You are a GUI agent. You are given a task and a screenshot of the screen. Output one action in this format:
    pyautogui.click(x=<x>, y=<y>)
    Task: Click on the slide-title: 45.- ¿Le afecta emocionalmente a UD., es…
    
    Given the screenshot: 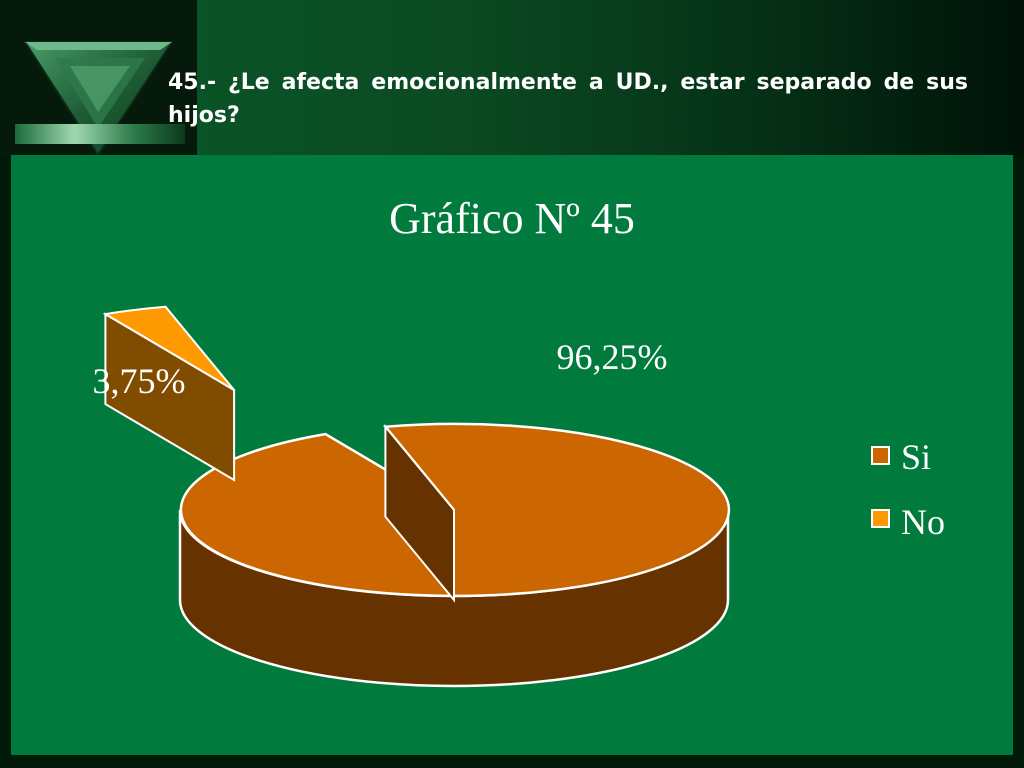 What is the action you would take?
    pyautogui.click(x=568, y=99)
    